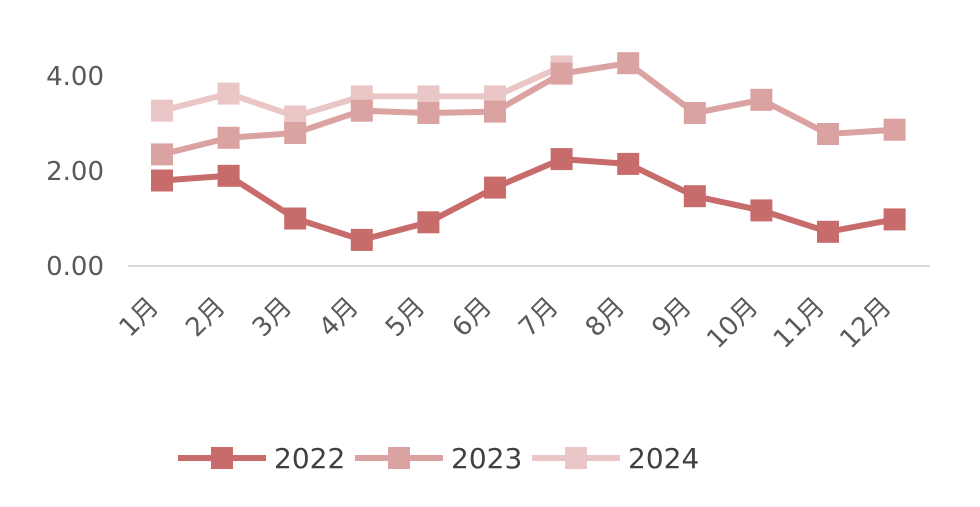  Describe the element at coordinates (866, 323) in the screenshot. I see `x-tick-label: 12月` at that location.